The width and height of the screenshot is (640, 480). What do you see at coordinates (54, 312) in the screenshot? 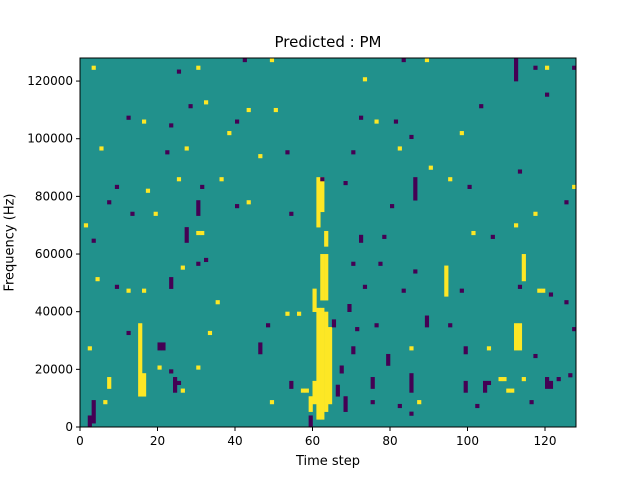
I see `y-tick-label: 40000` at bounding box center [54, 312].